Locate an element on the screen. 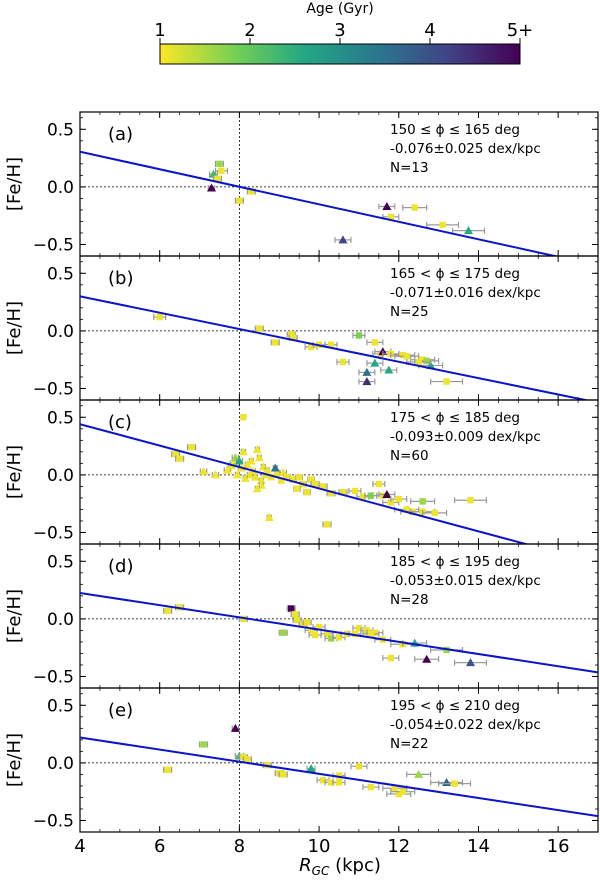  panel-annotation-line: N=60 is located at coordinates (409, 456).